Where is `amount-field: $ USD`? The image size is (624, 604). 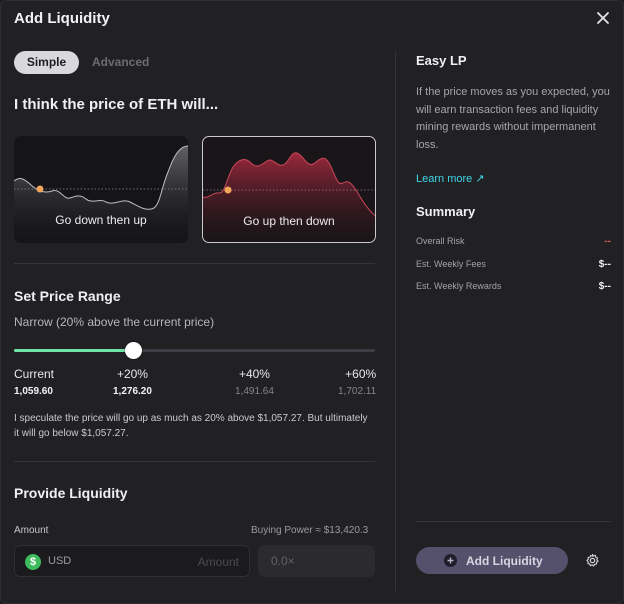
amount-field: $ USD is located at coordinates (132, 561).